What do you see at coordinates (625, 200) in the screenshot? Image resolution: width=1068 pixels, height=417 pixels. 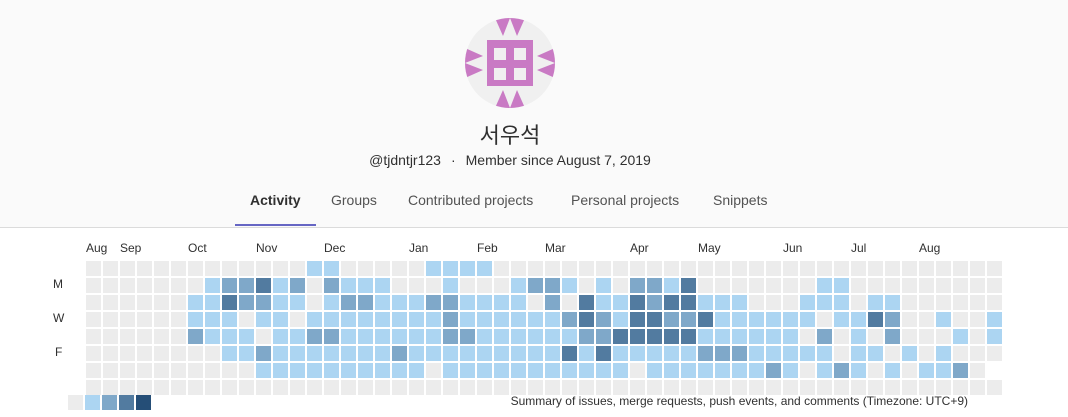 I see `tab-personal-projects: Personal projects` at bounding box center [625, 200].